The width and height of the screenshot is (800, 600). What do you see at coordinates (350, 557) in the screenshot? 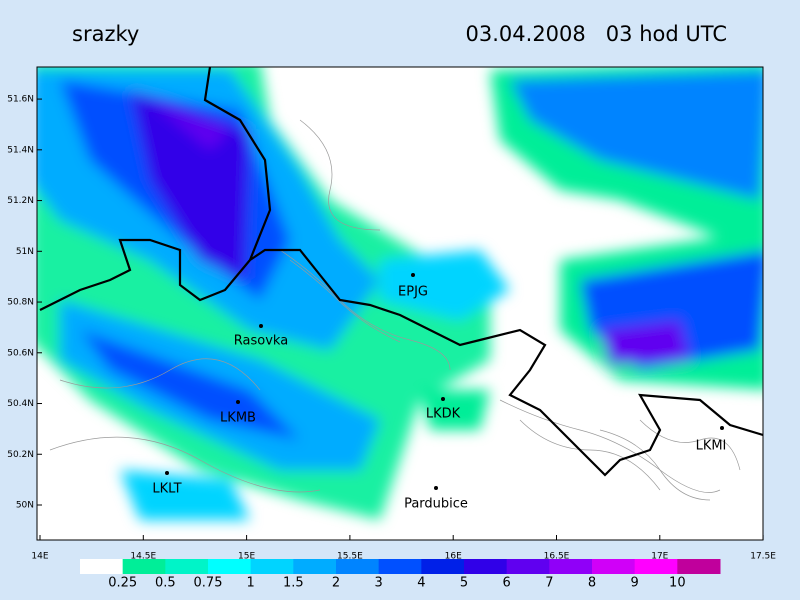
I see `lon-tick-label: 15.5E` at bounding box center [350, 557].